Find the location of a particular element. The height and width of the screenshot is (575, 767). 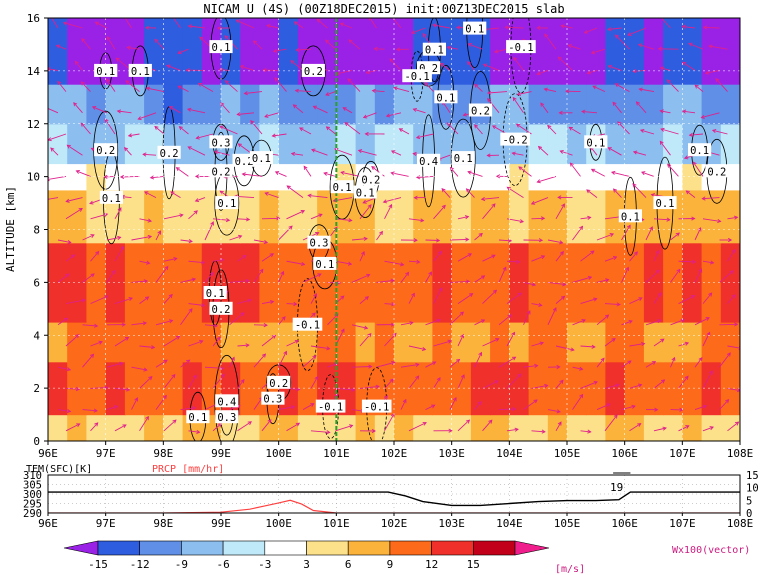

contour-label-box is located at coordinates (307, 324).